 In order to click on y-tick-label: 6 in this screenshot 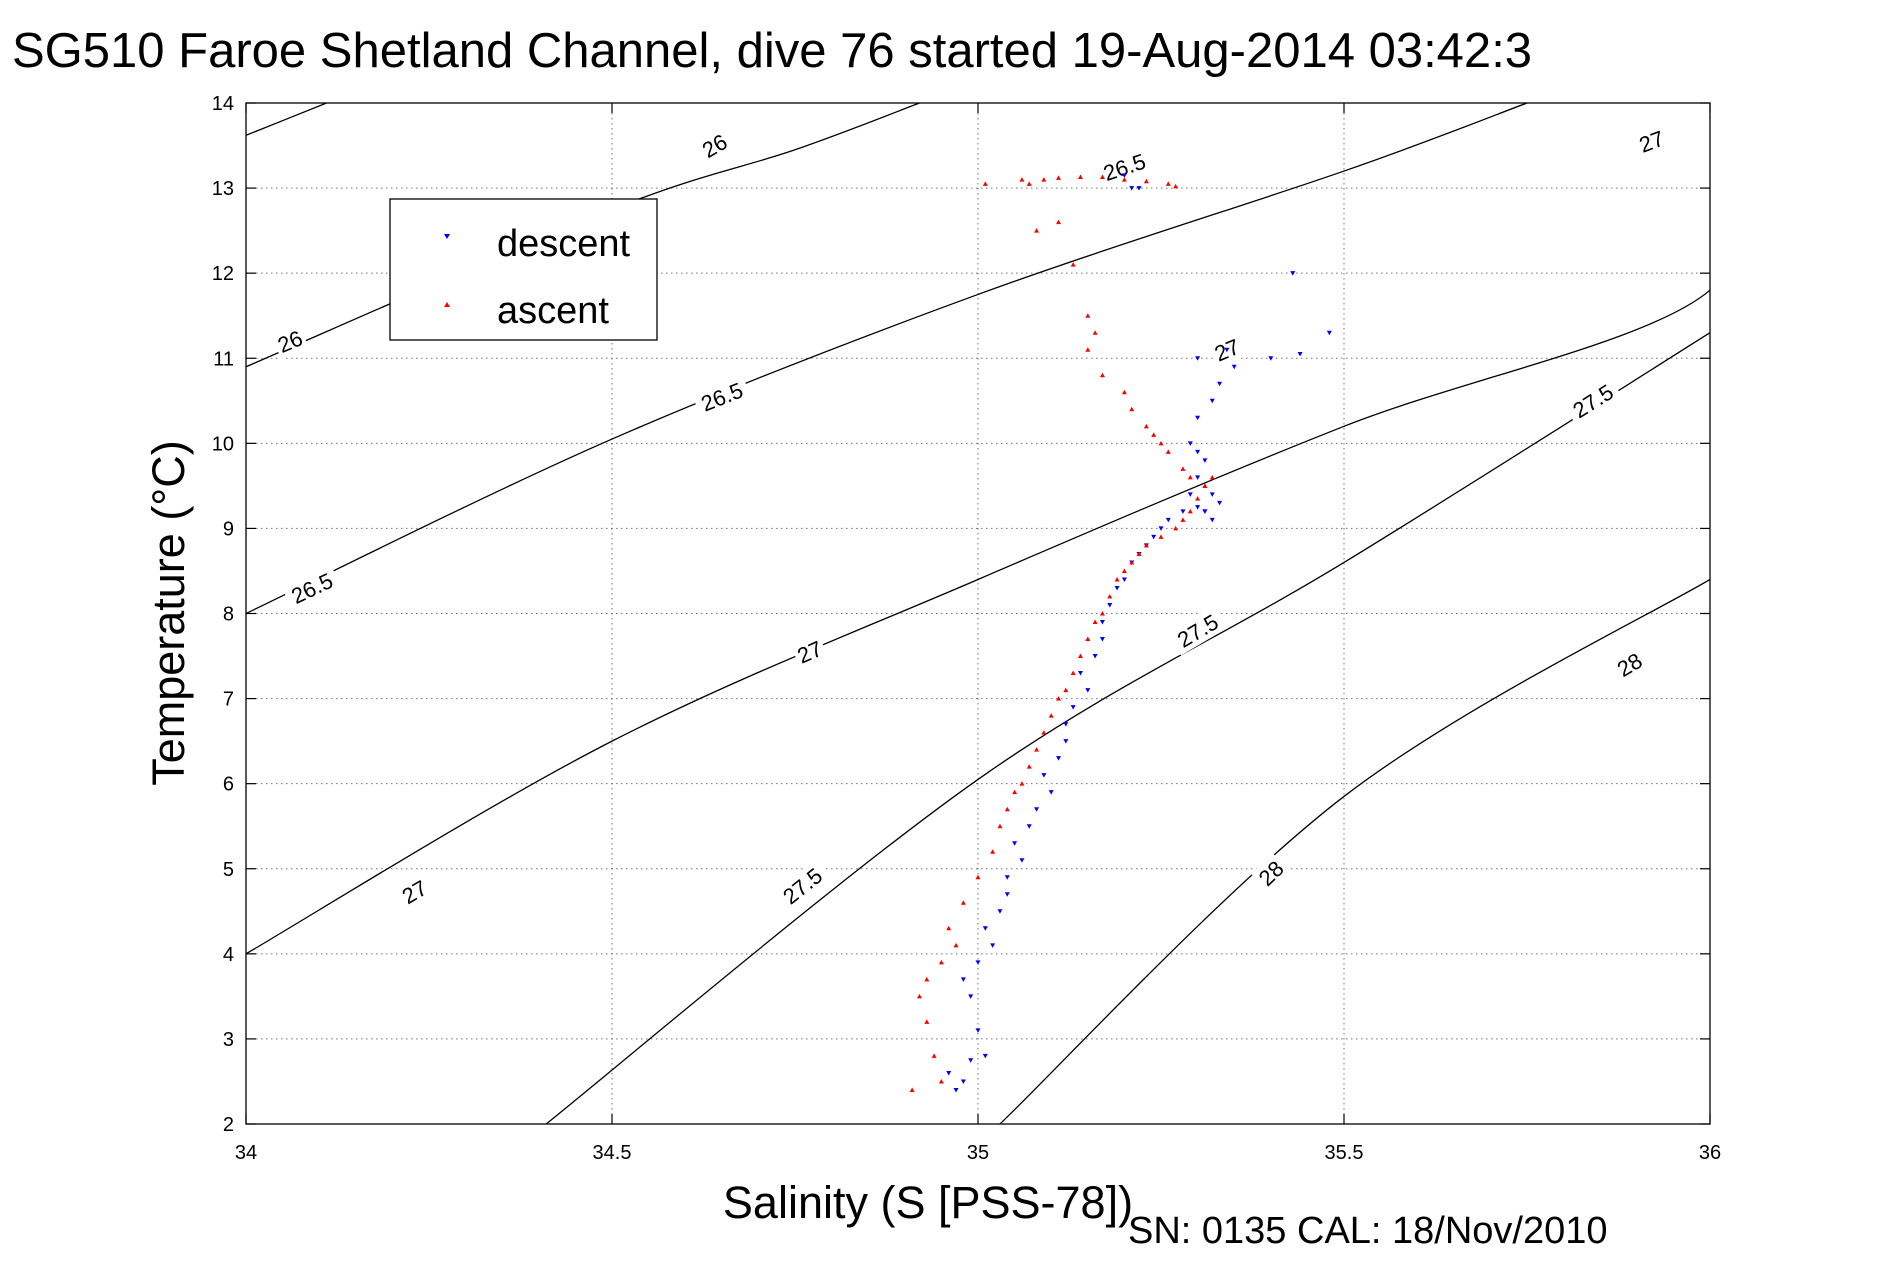, I will do `click(228, 785)`.